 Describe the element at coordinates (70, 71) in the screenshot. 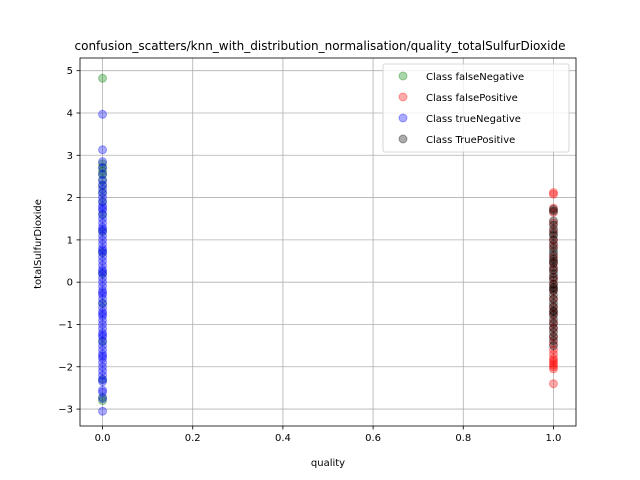

I see `y-tick-label: 5` at that location.